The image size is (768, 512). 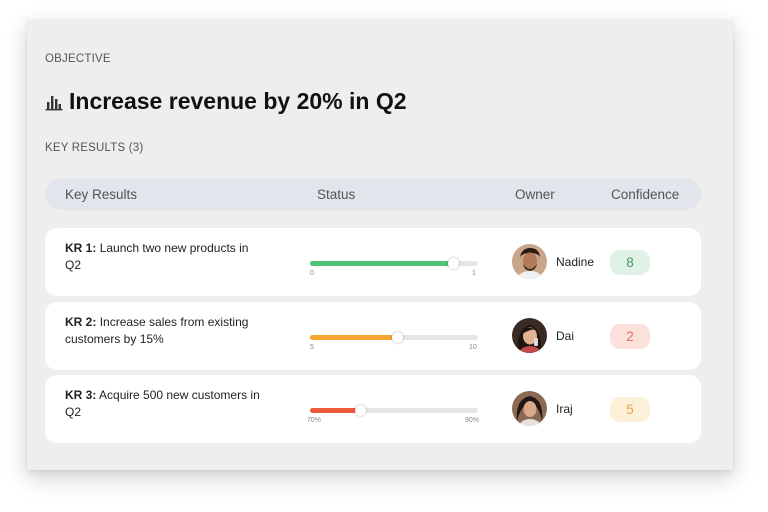 What do you see at coordinates (312, 347) in the screenshot?
I see `progress-min-label: 5` at bounding box center [312, 347].